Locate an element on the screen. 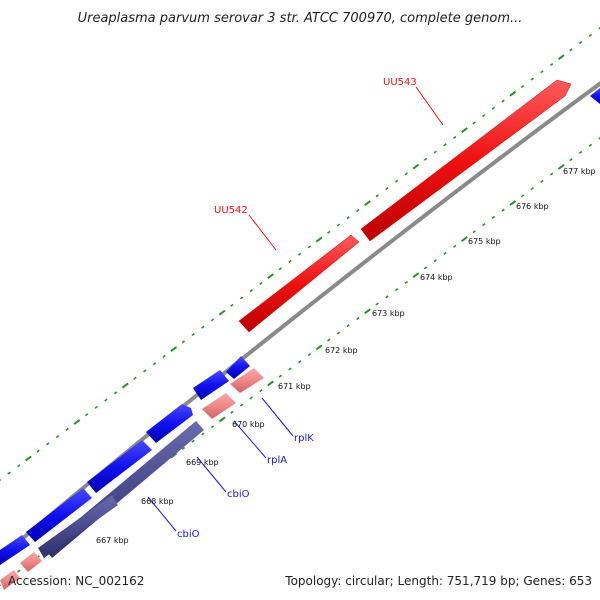  gene-UU543-arrow is located at coordinates (466, 160).